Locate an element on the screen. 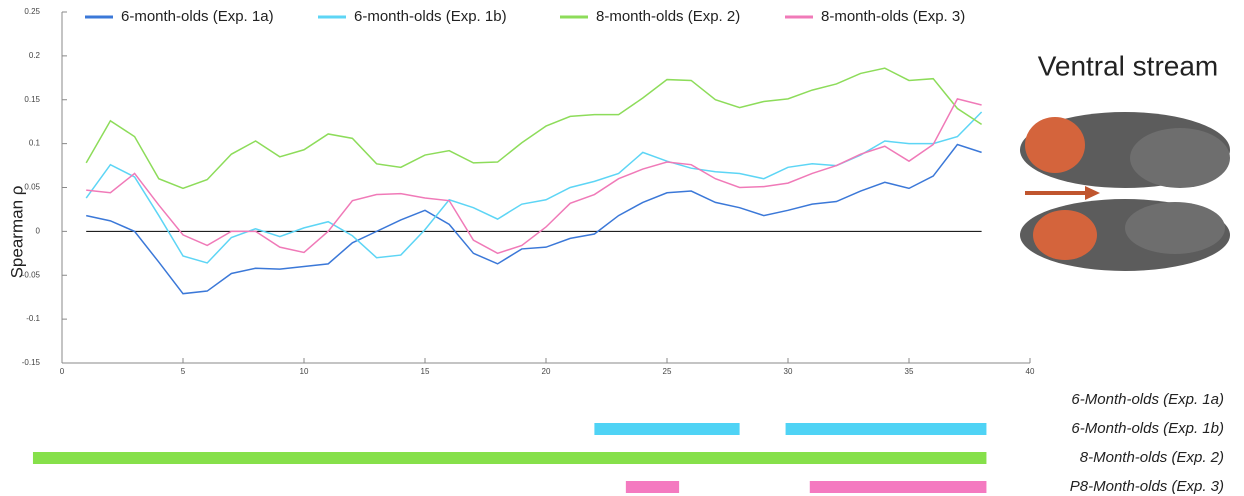 The image size is (1244, 496). significance-label: 6-Month-olds (Exp. 1a) is located at coordinates (1147, 399).